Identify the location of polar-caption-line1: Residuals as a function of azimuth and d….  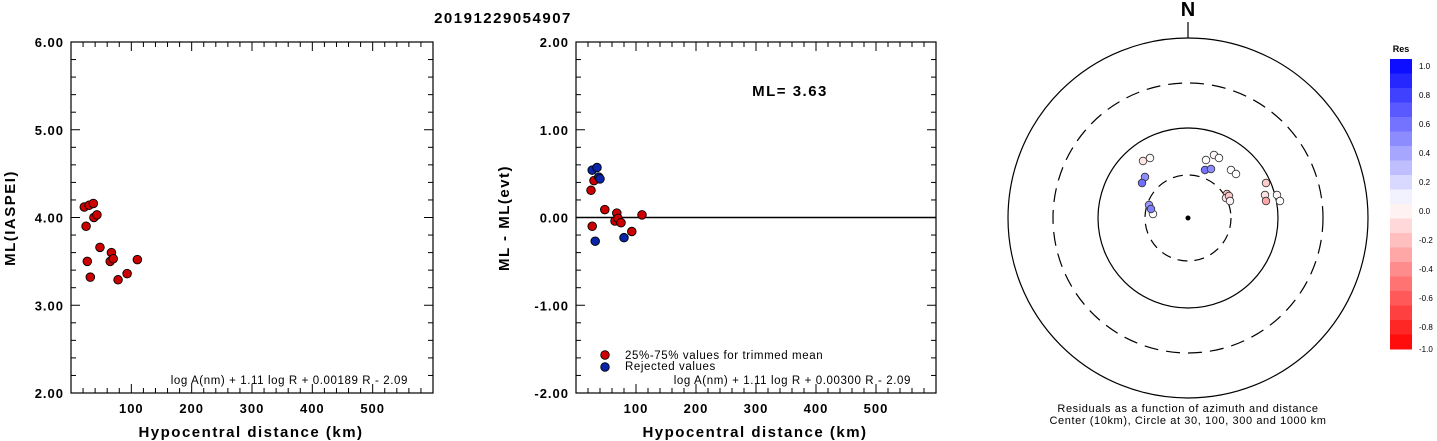
(1187, 409).